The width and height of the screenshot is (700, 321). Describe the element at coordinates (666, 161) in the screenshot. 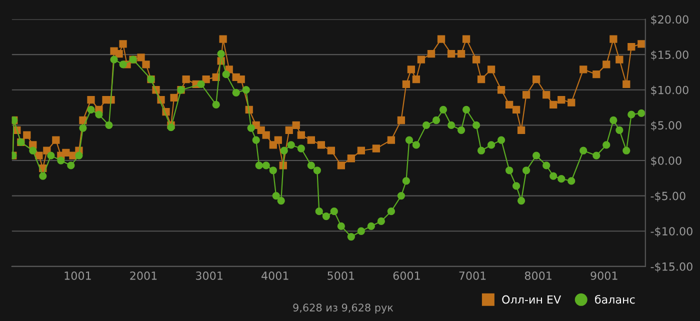

I see `y-tick-label: $0.00` at that location.